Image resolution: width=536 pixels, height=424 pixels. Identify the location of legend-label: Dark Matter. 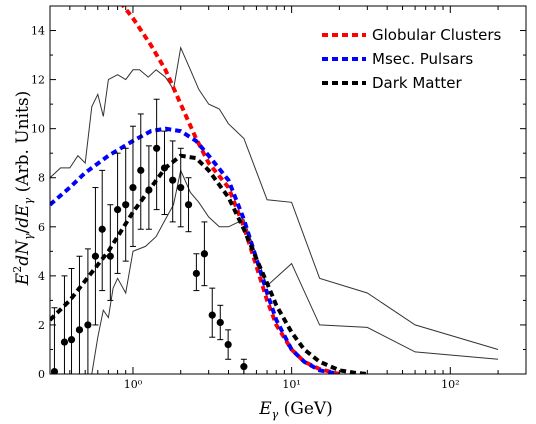
(417, 83).